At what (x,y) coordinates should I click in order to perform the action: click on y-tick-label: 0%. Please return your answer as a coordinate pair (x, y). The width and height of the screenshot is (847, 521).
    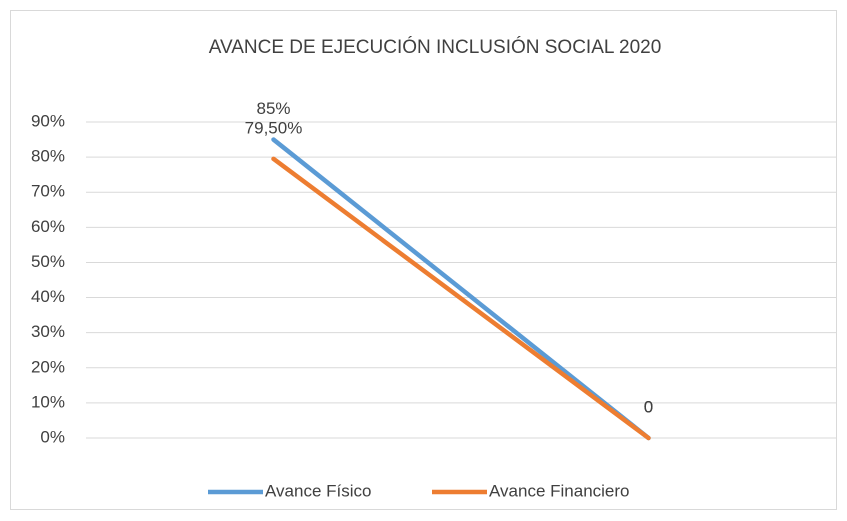
    Looking at the image, I should click on (52, 436).